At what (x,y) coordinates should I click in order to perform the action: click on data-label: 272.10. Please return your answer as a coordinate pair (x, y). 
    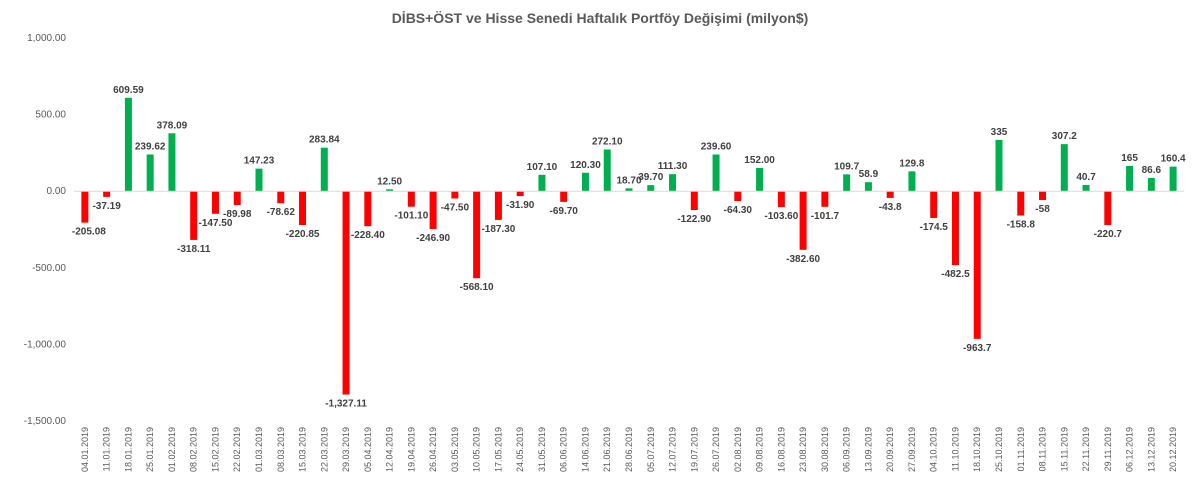
    Looking at the image, I should click on (607, 142).